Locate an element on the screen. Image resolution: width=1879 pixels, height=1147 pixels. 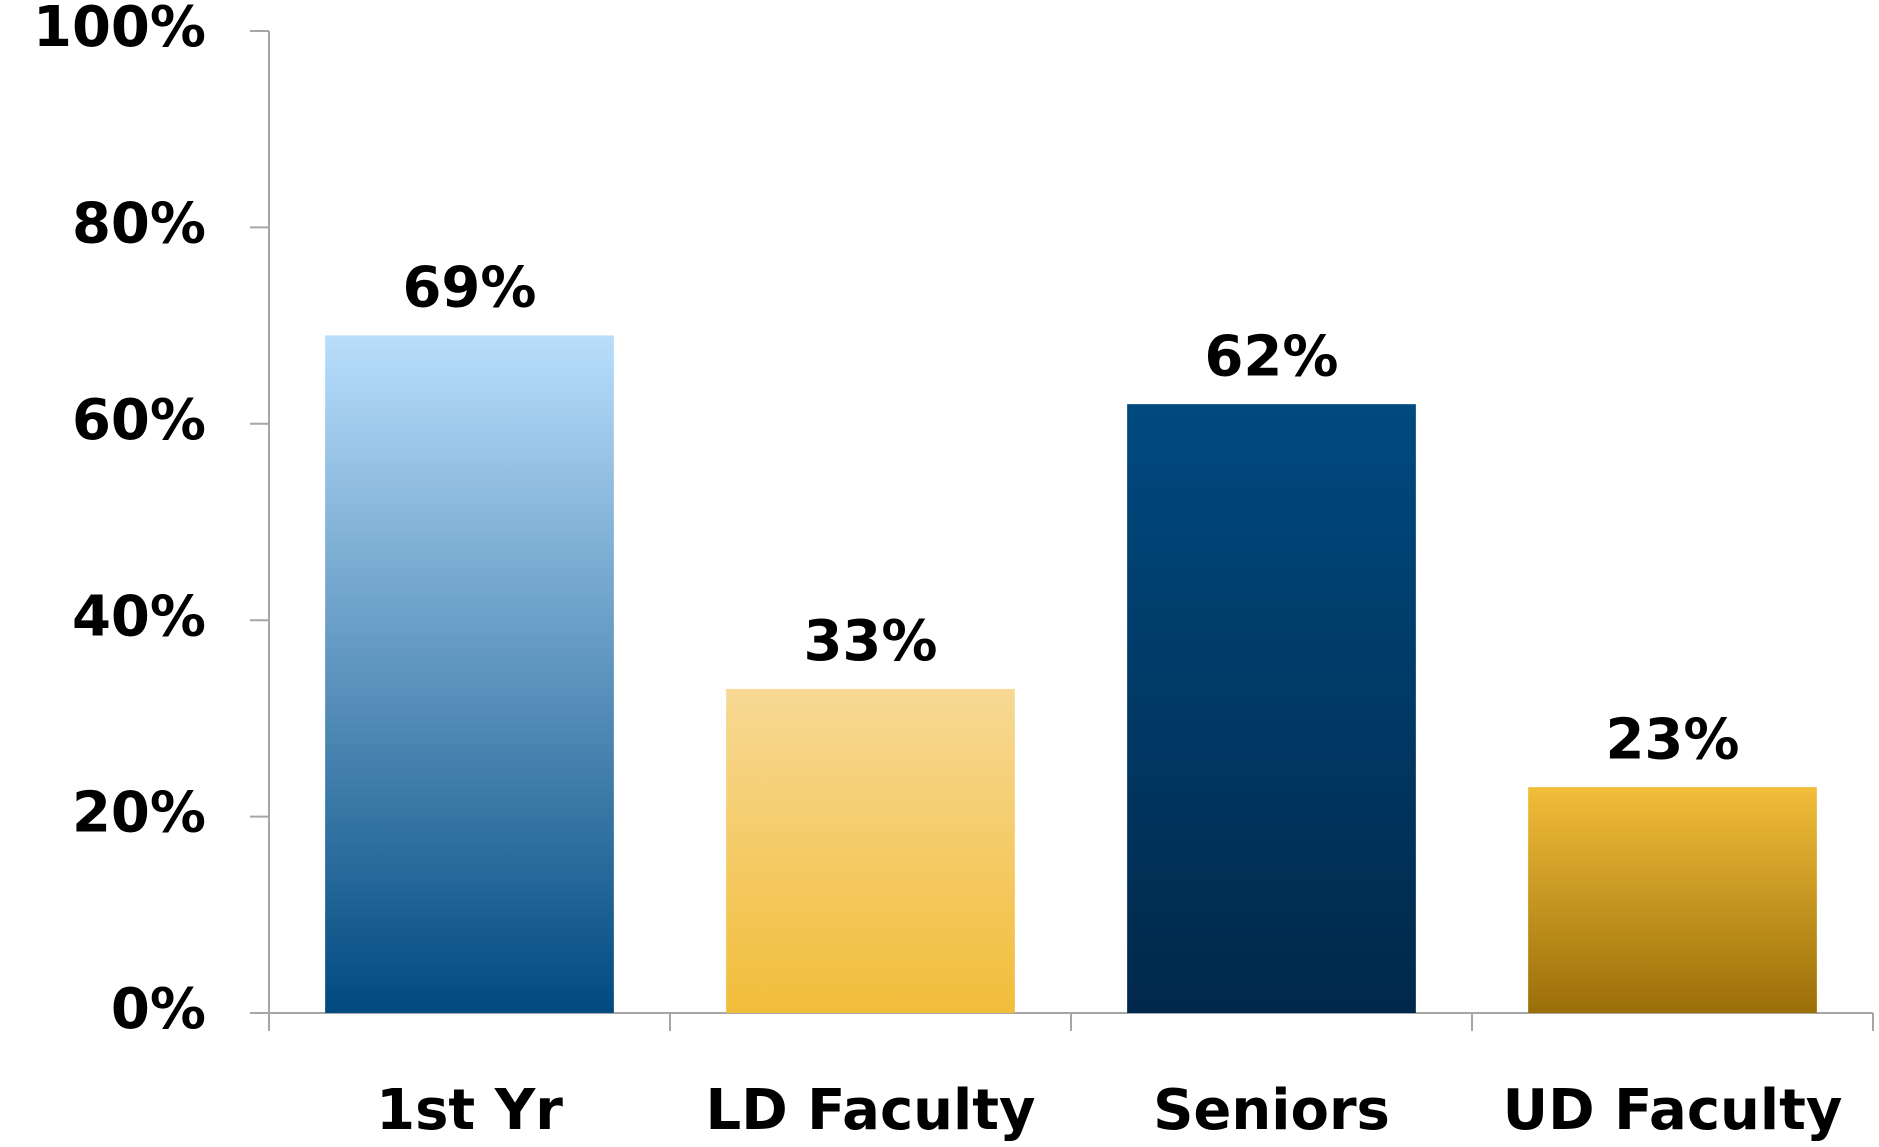
data-label: 23% is located at coordinates (1672, 739).